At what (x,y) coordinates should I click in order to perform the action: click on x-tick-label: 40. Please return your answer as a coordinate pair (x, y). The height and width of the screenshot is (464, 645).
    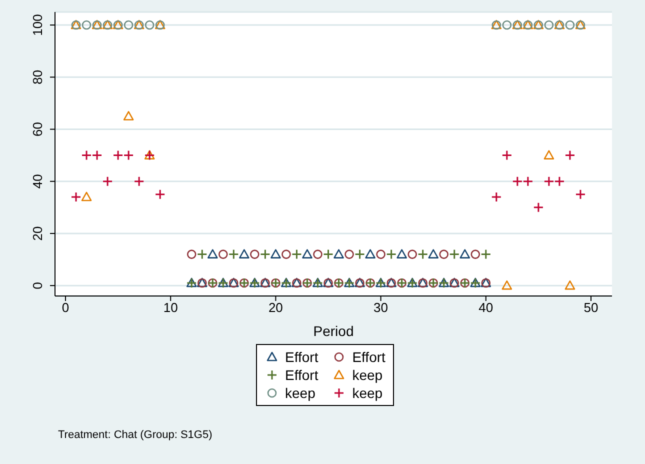
    Looking at the image, I should click on (486, 308).